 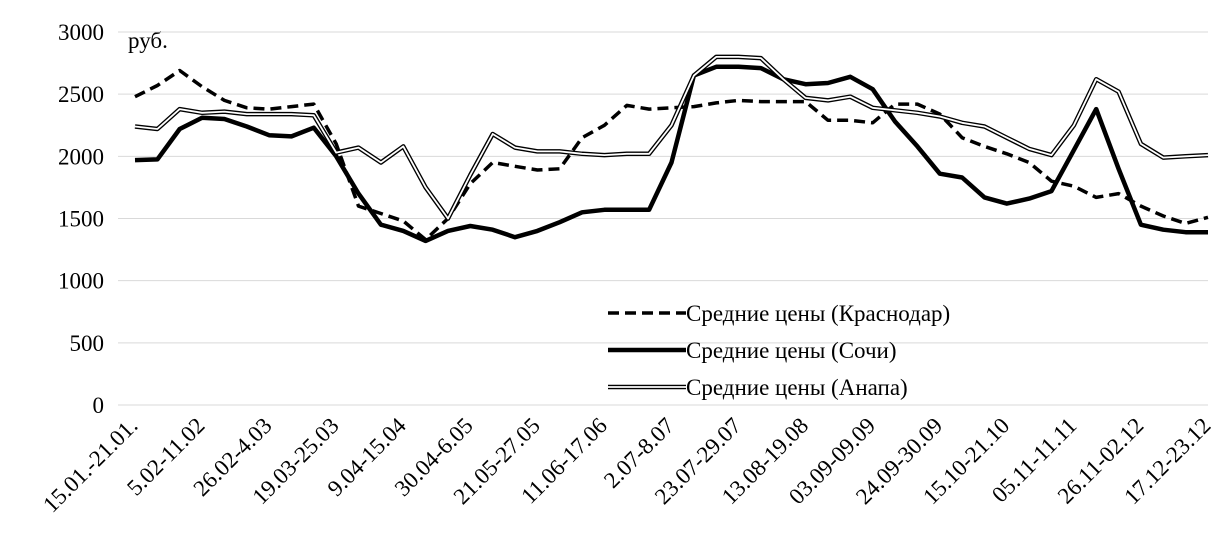 I want to click on y-tick-label: 500, so click(x=87, y=343).